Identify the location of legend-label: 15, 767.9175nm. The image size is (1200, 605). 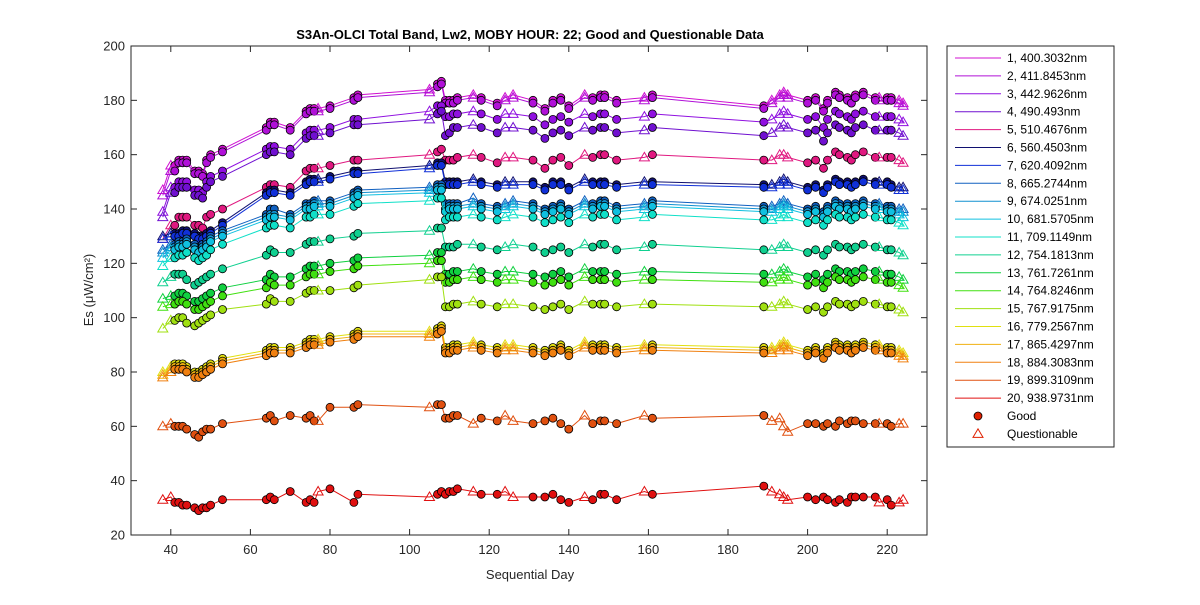
(1050, 309).